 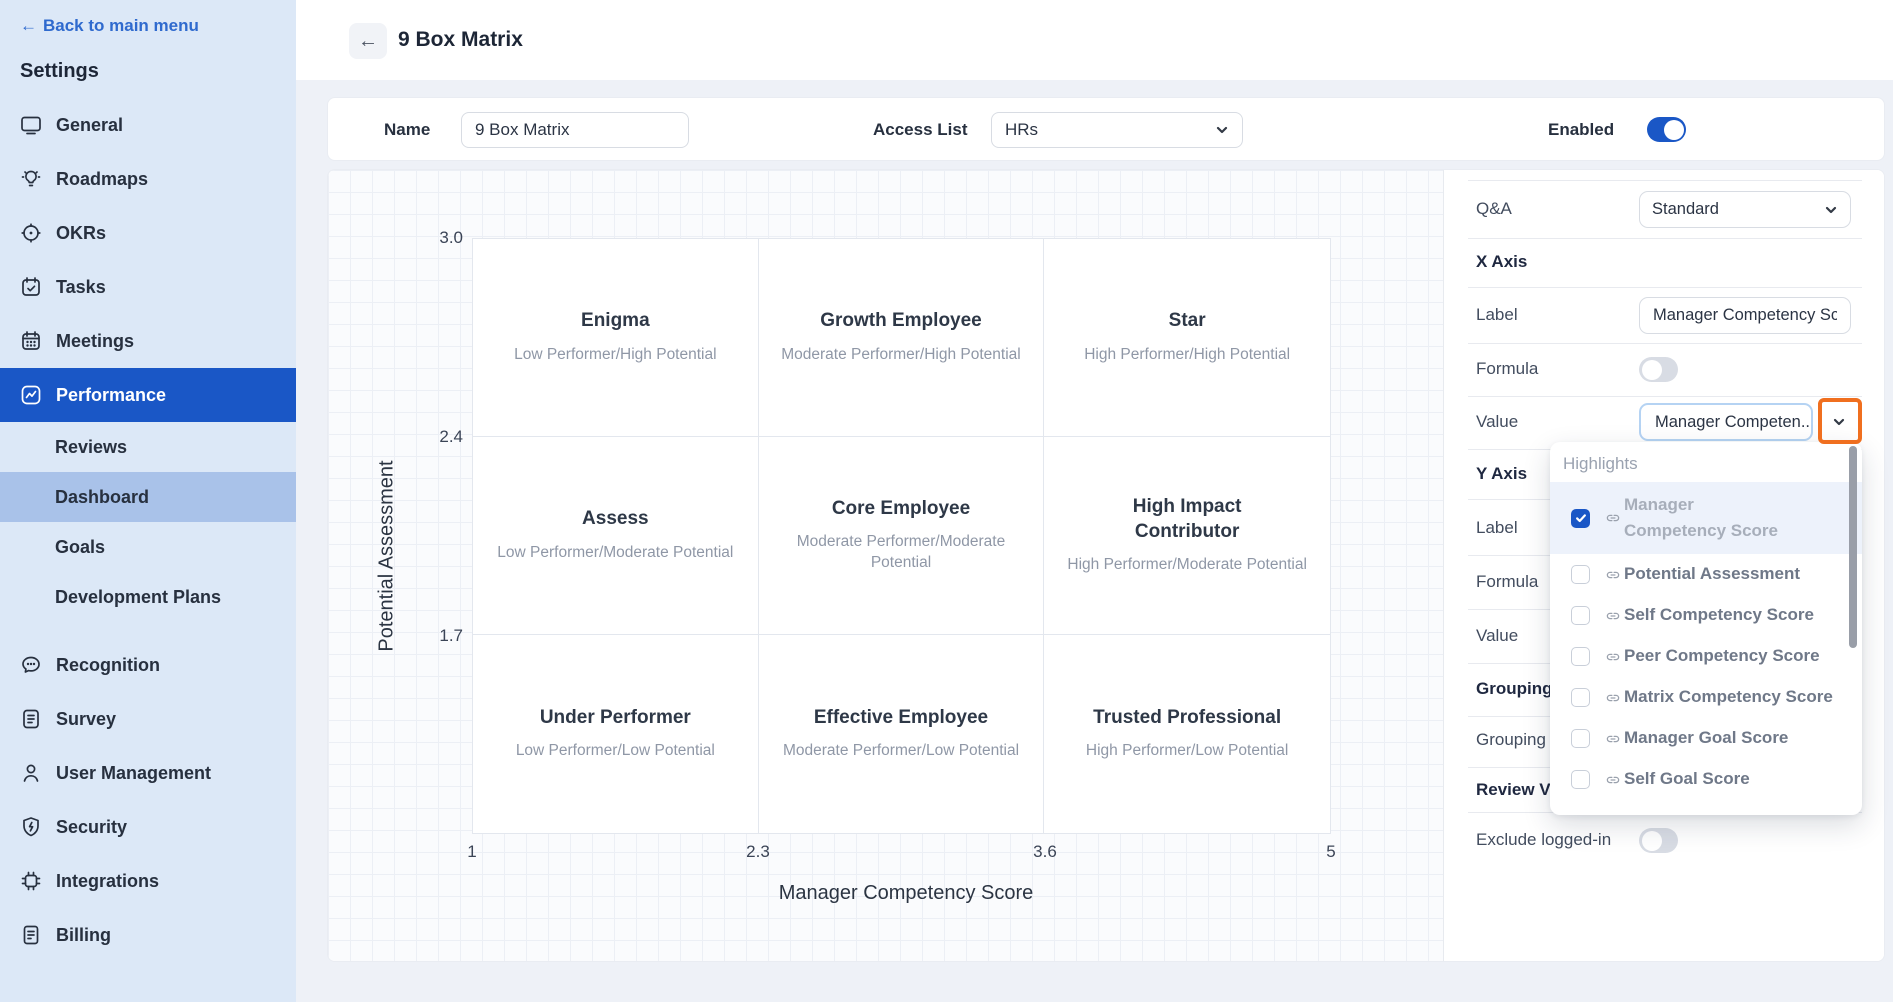 What do you see at coordinates (80, 546) in the screenshot?
I see `sidebar-item-goals: Goals` at bounding box center [80, 546].